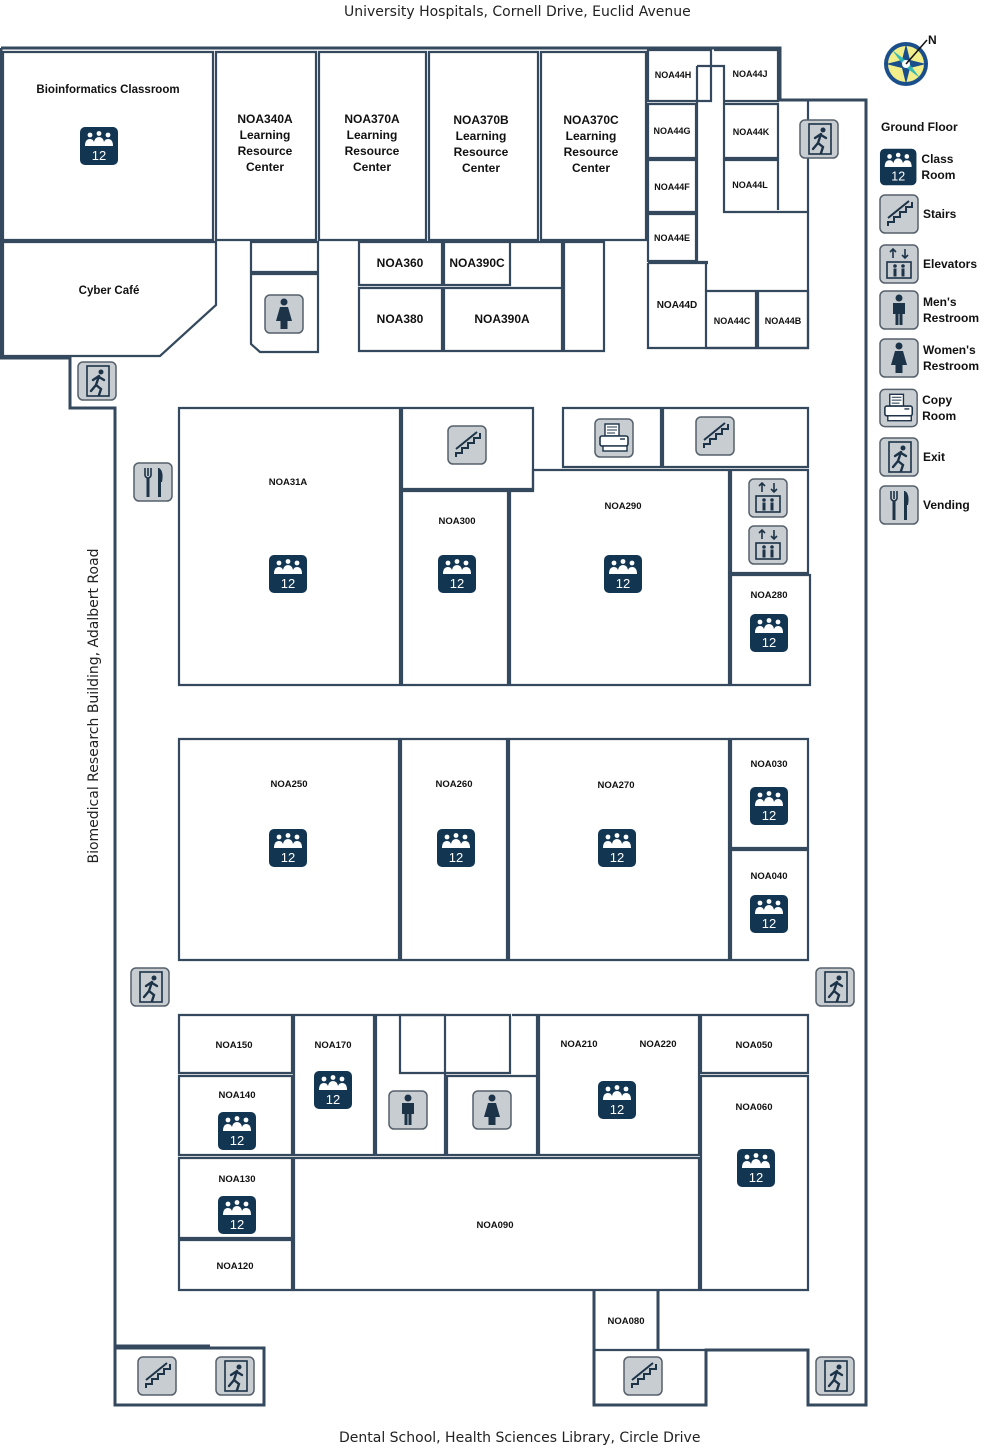 This screenshot has height=1449, width=988. I want to click on legend-item-vending: Vending, so click(924, 505).